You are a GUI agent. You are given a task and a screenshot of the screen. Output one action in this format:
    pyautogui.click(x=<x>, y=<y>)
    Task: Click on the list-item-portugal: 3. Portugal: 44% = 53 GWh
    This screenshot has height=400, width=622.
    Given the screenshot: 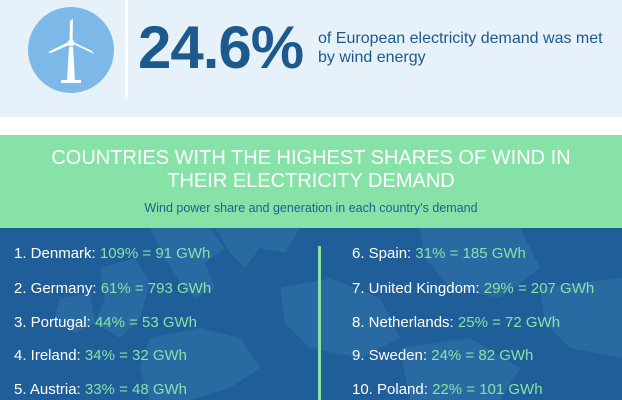 What is the action you would take?
    pyautogui.click(x=105, y=323)
    